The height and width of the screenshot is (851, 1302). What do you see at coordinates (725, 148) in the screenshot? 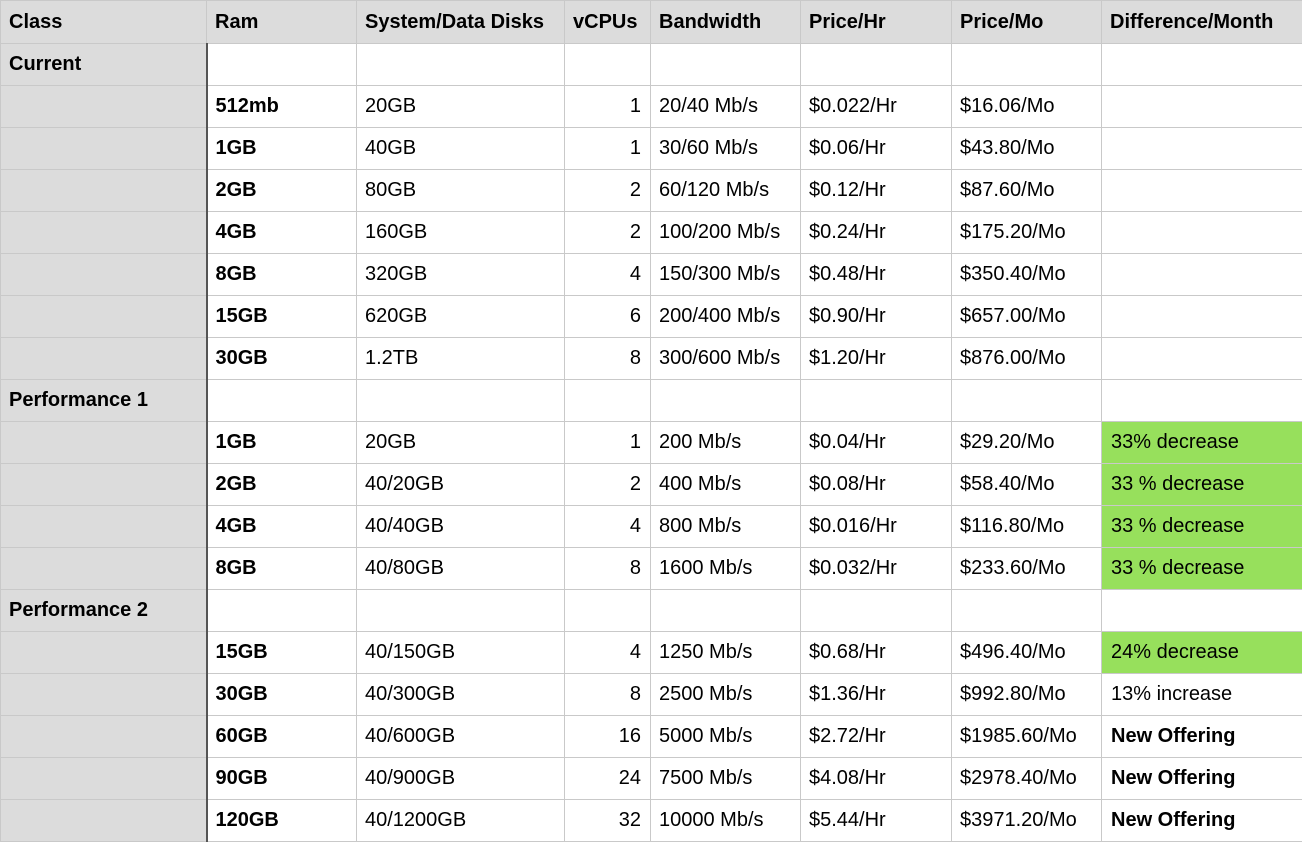
I see `cell-bandwidth: 30/60 Mb/s` at bounding box center [725, 148].